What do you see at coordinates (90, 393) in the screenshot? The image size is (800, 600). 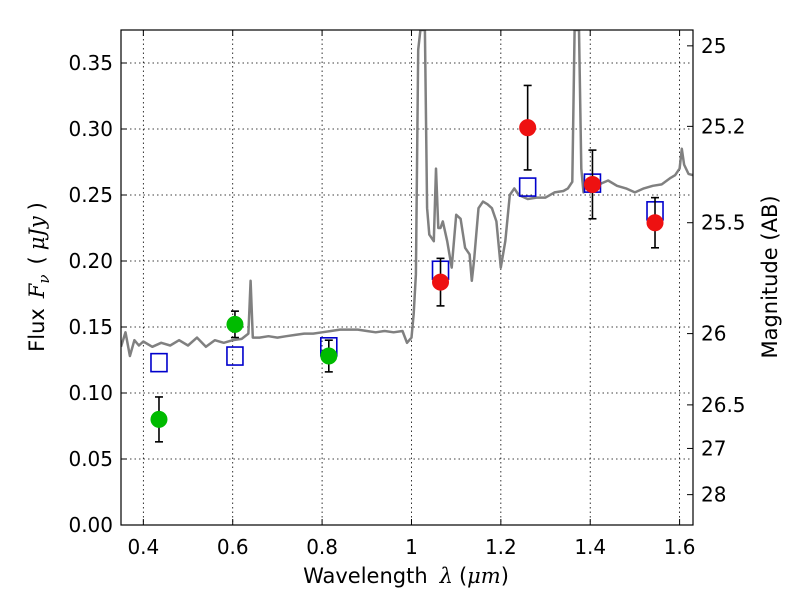 I see `y-tick-label: 0.10` at bounding box center [90, 393].